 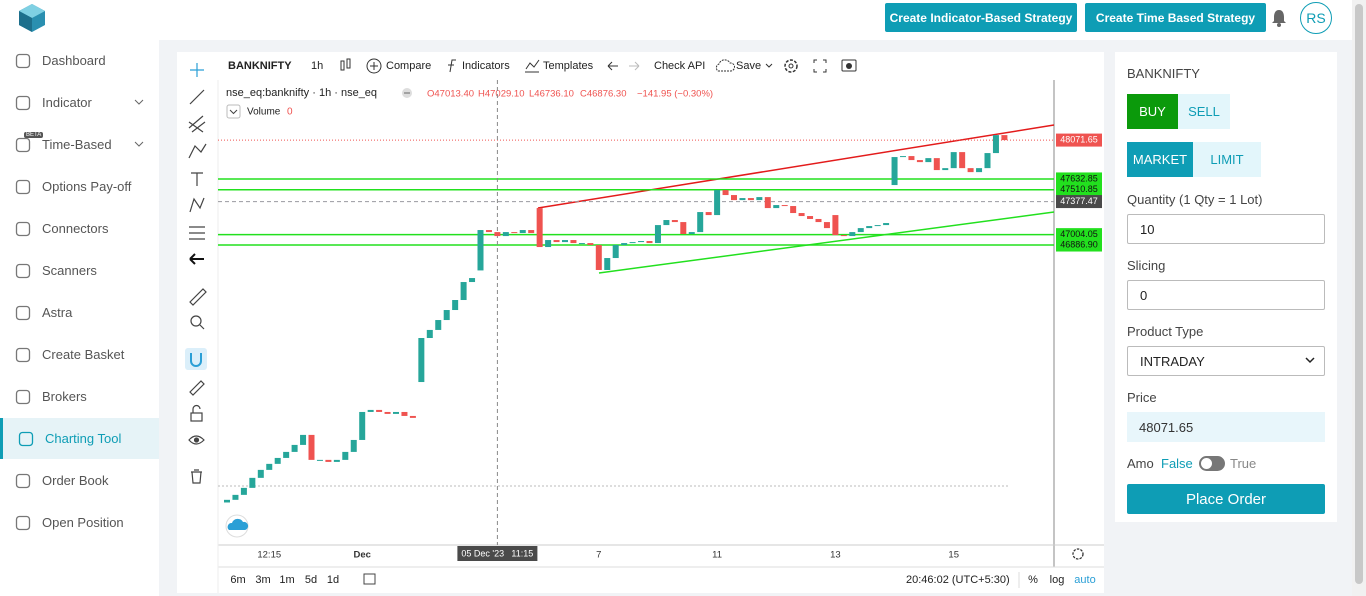 I want to click on undo, so click(x=612, y=66).